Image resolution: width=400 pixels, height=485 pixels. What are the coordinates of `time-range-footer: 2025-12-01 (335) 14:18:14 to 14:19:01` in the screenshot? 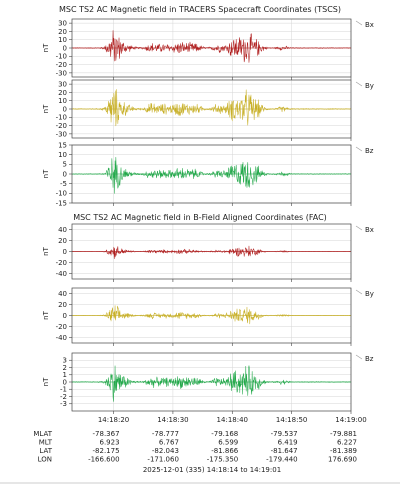 It's located at (212, 470).